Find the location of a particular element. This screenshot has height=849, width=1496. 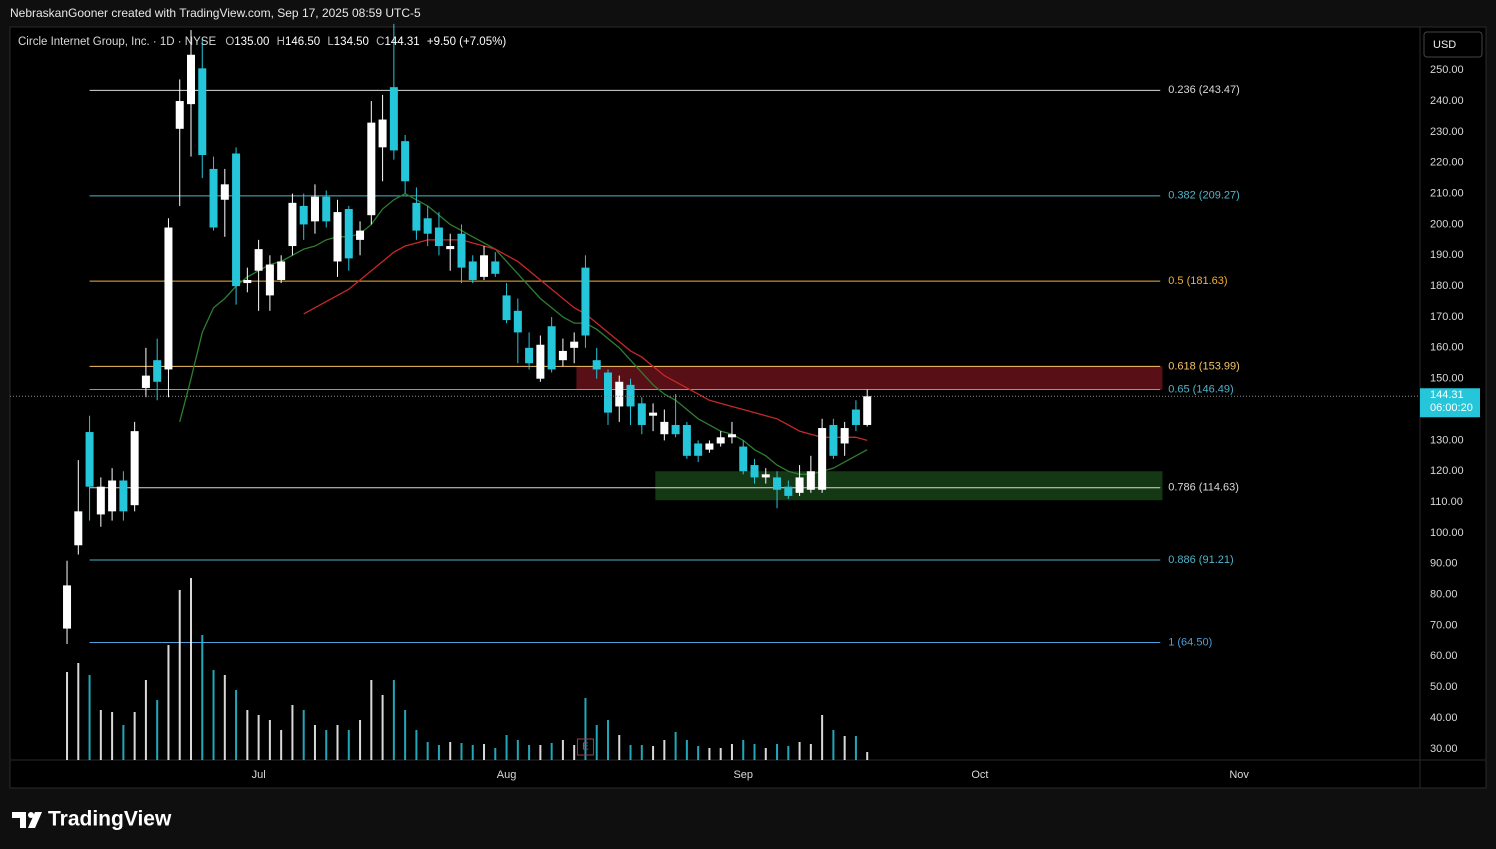

currency-button is located at coordinates (1453, 44).